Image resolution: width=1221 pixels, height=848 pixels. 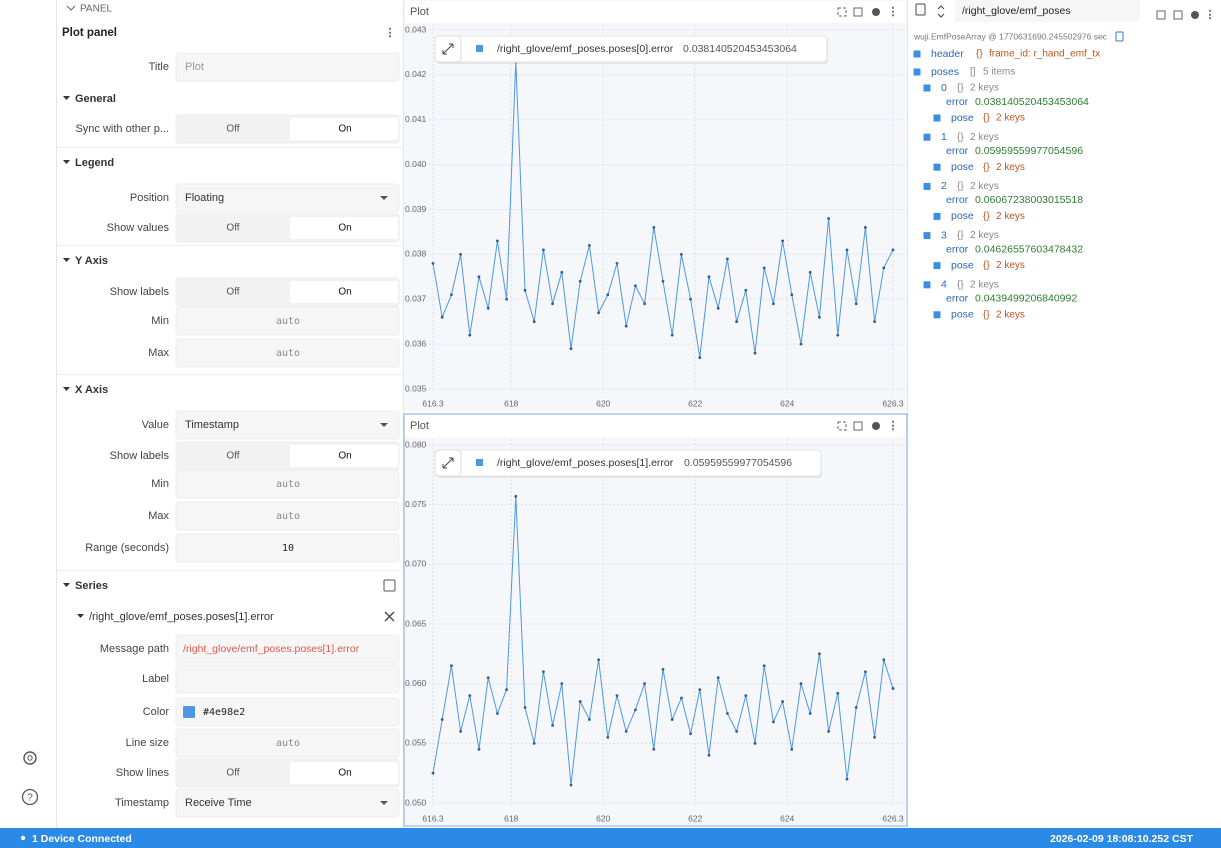 What do you see at coordinates (603, 818) in the screenshot?
I see `x-tick-label: 620` at bounding box center [603, 818].